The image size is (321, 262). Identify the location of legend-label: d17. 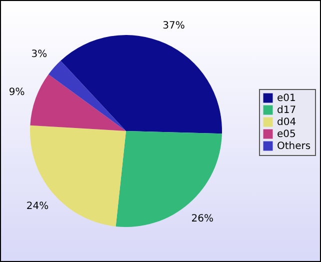
(286, 110).